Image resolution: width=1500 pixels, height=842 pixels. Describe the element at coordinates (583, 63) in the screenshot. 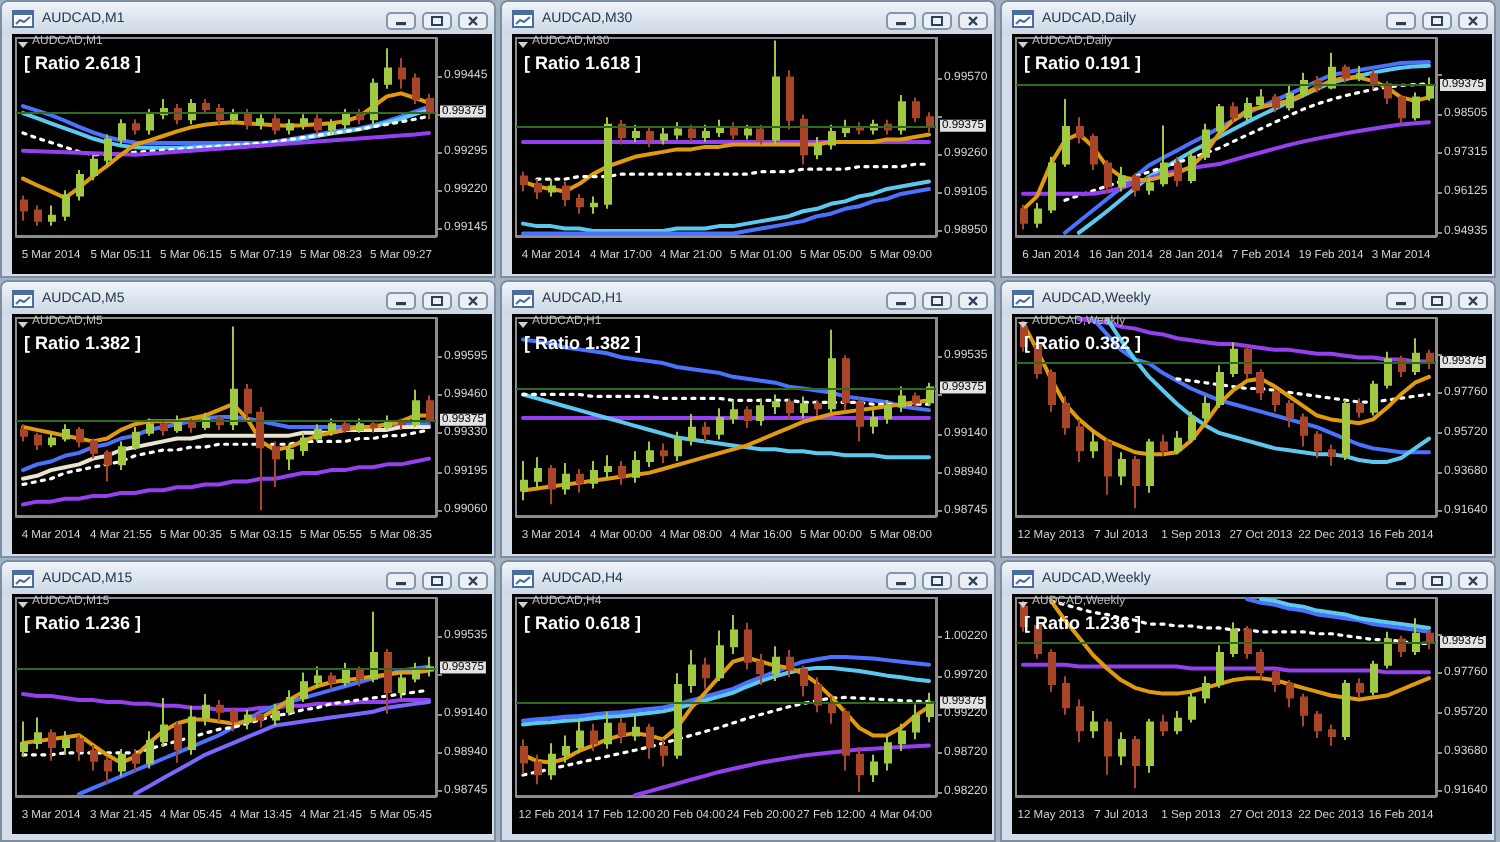

I see `annotation: [ Ratio 1.618 ]` at that location.